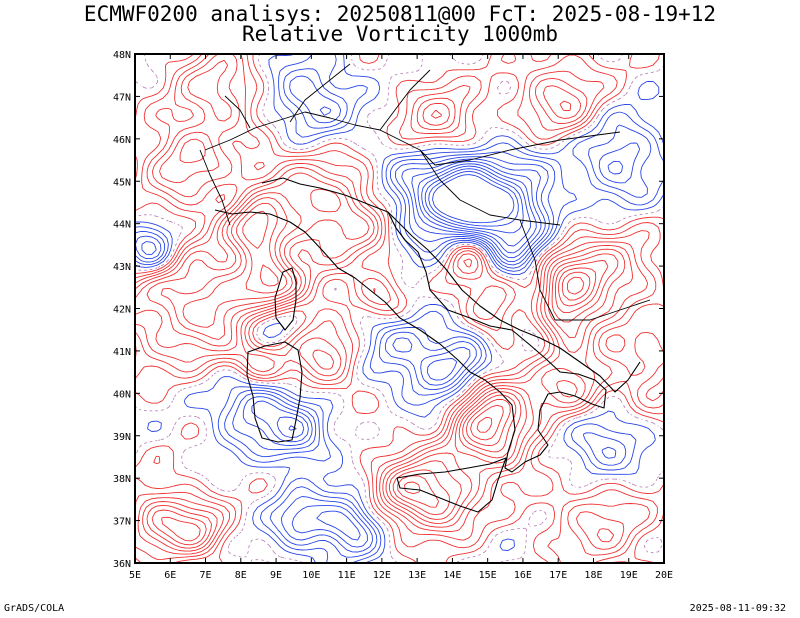 The width and height of the screenshot is (800, 618). I want to click on lon-tick-label: 16E, so click(523, 575).